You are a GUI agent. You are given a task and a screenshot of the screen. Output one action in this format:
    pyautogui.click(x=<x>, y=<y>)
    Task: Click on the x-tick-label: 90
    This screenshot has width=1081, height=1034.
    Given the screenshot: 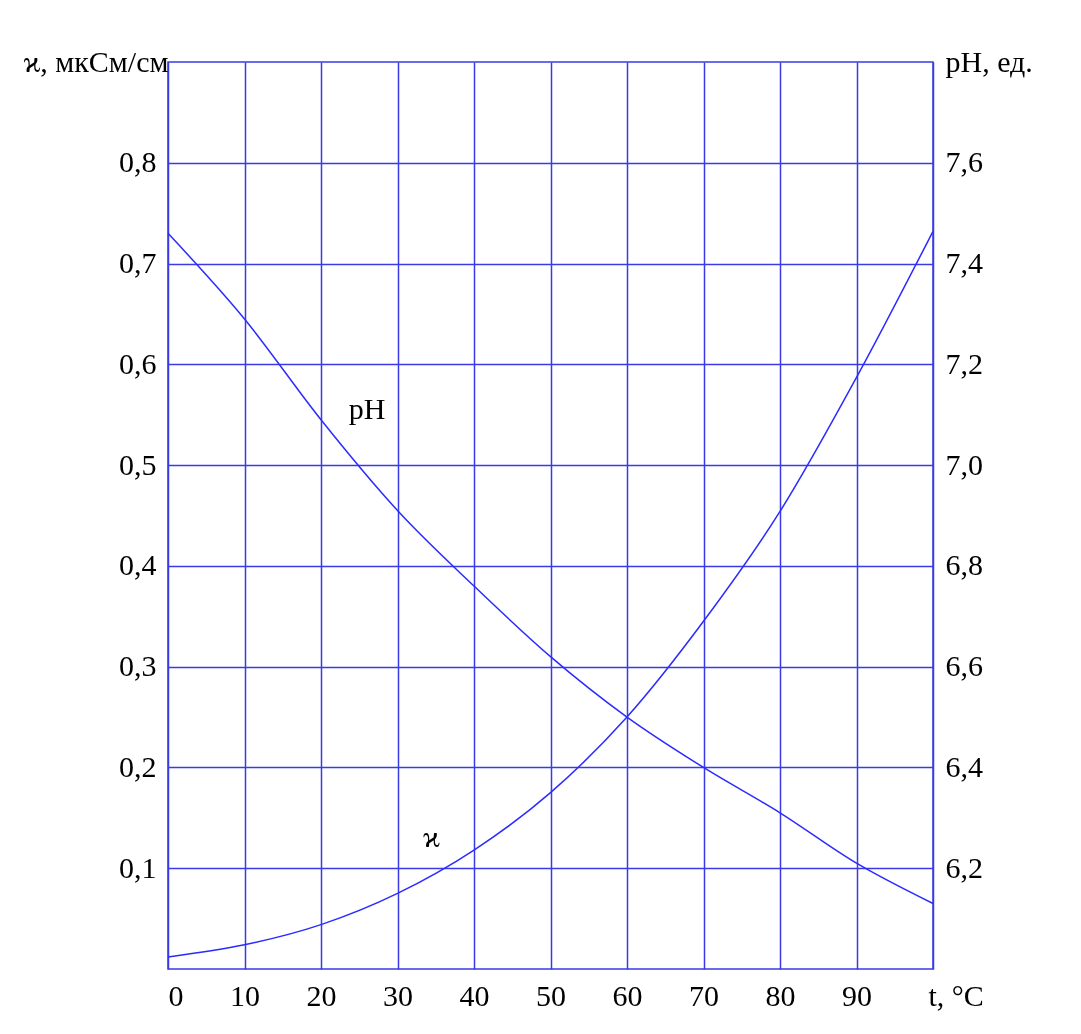 What is the action you would take?
    pyautogui.click(x=857, y=995)
    